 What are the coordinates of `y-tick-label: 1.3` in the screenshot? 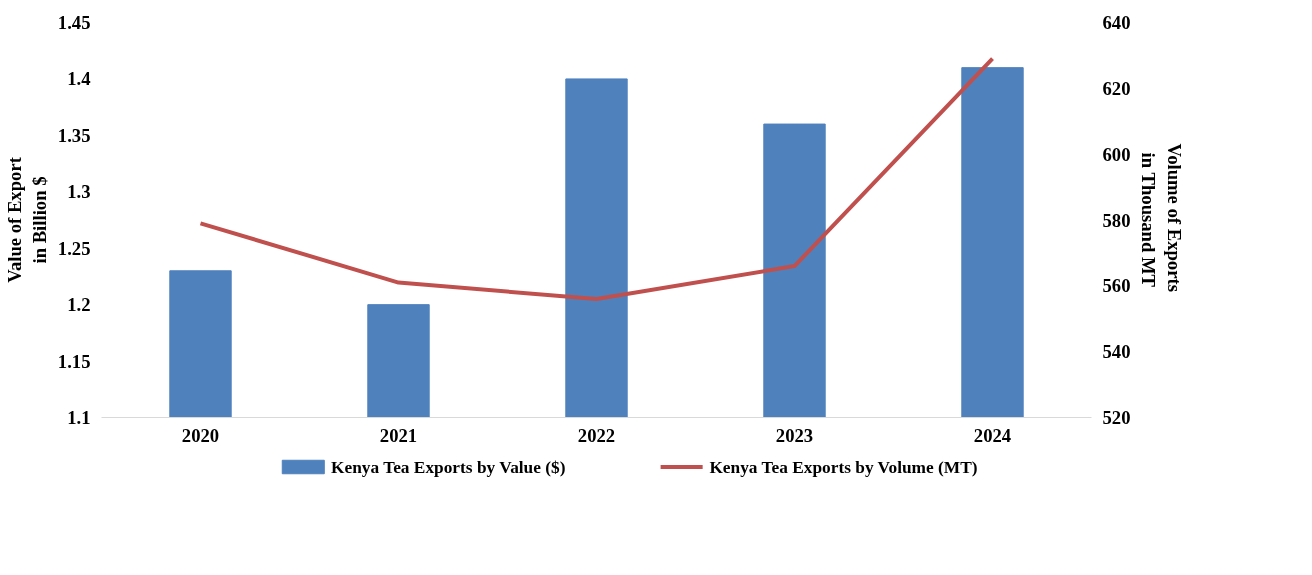 It's located at (79, 192).